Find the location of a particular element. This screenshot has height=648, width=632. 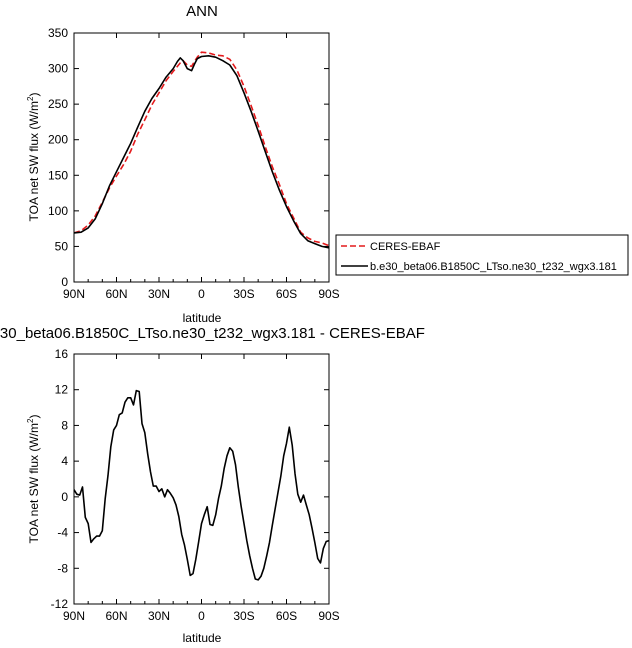

top-ytick-label: 100 is located at coordinates (58, 211).